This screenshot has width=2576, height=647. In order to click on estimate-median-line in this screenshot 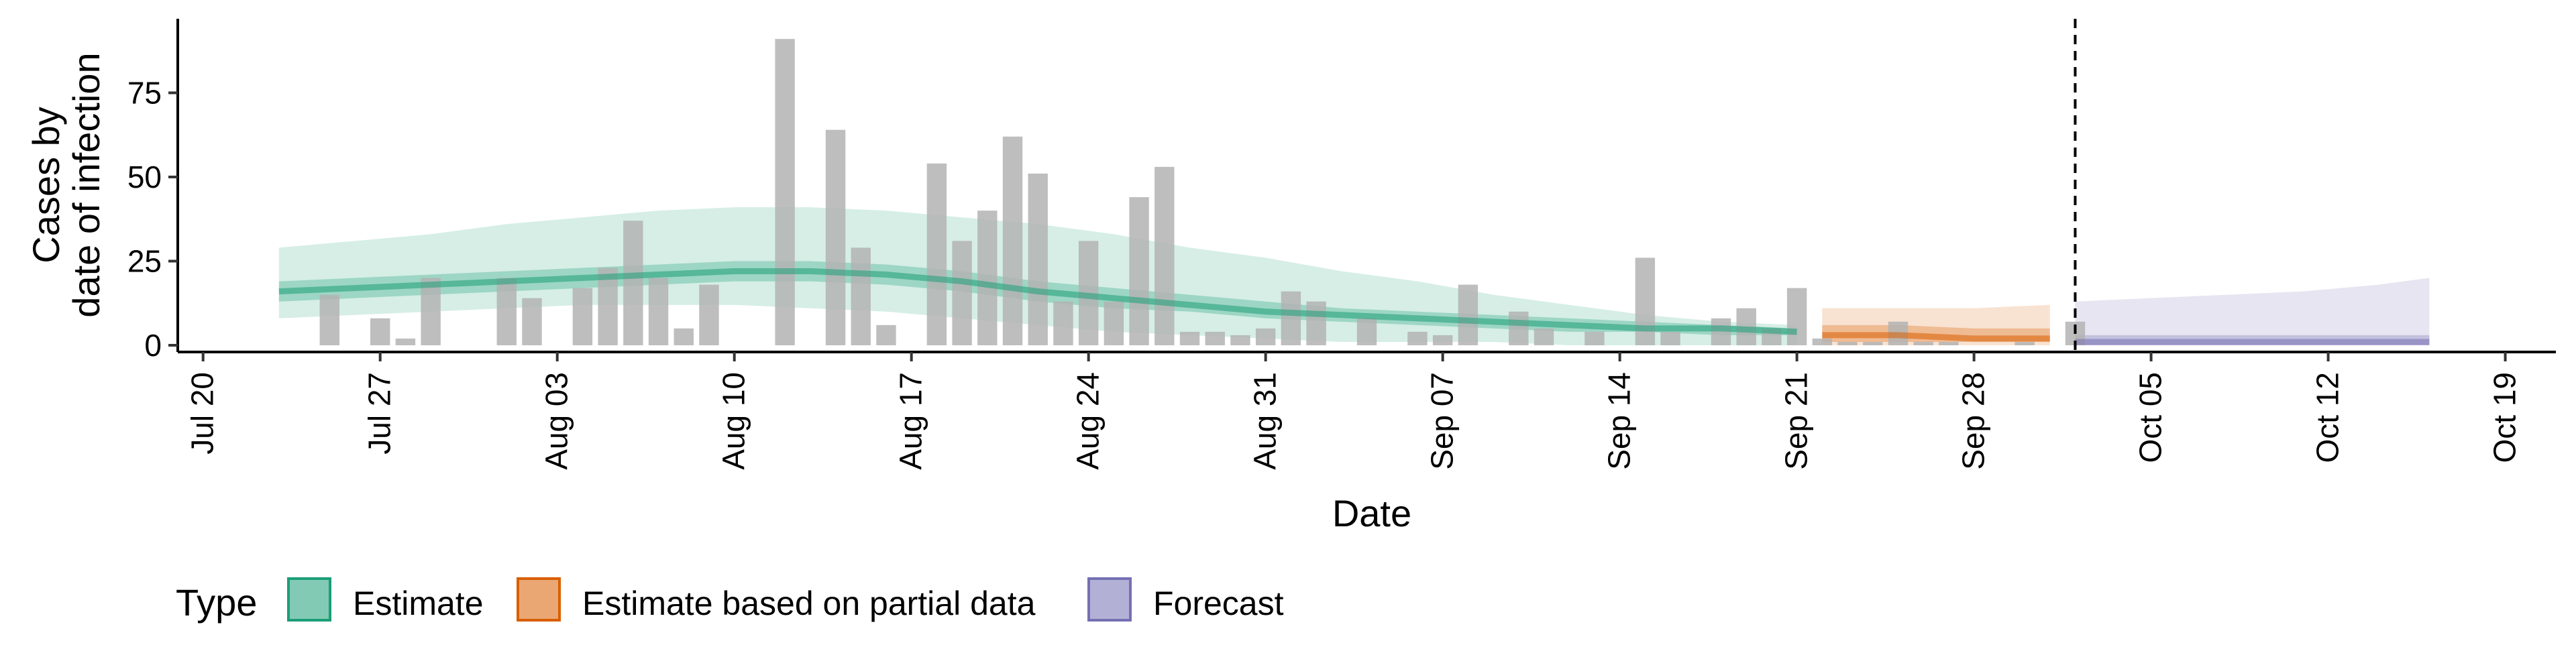, I will do `click(1037, 301)`.